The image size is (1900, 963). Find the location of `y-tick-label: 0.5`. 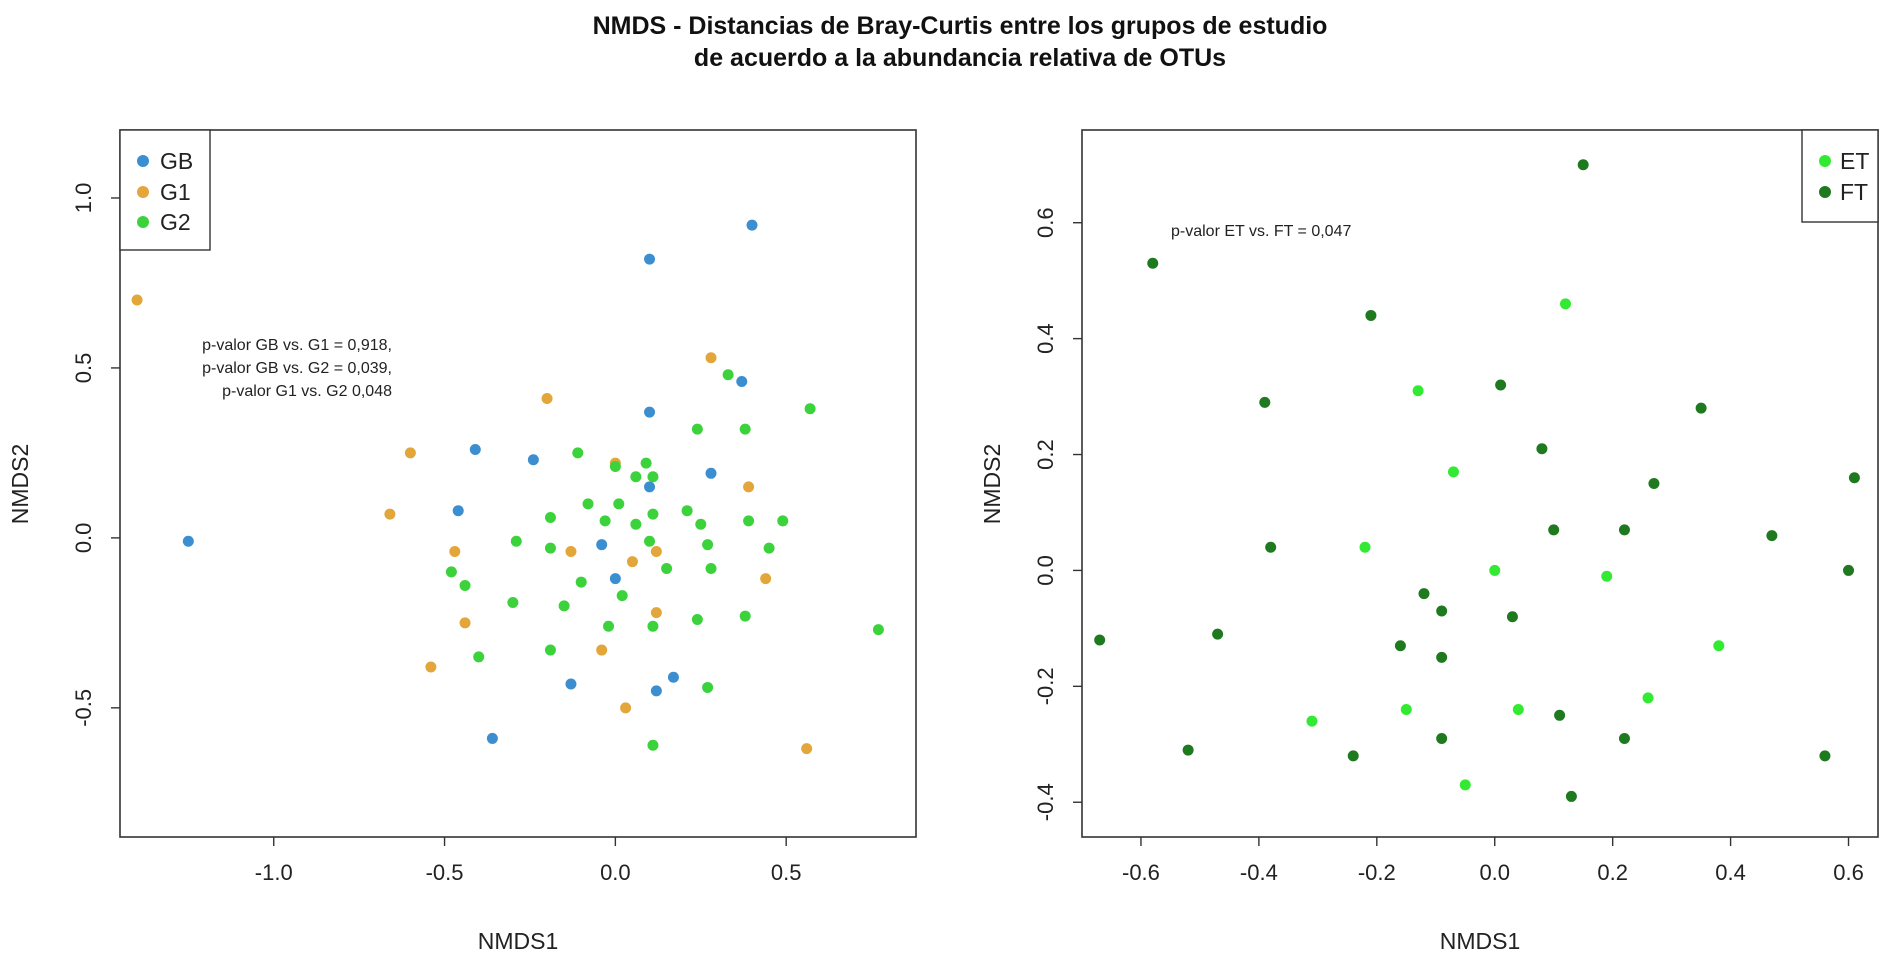

y-tick-label: 0.5 is located at coordinates (83, 368).